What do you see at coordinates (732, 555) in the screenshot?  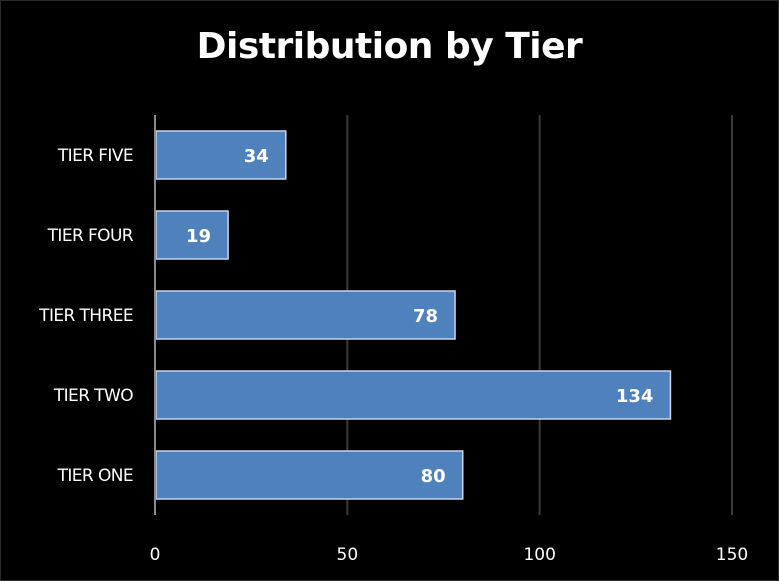 I see `x-tick-label: 150` at bounding box center [732, 555].